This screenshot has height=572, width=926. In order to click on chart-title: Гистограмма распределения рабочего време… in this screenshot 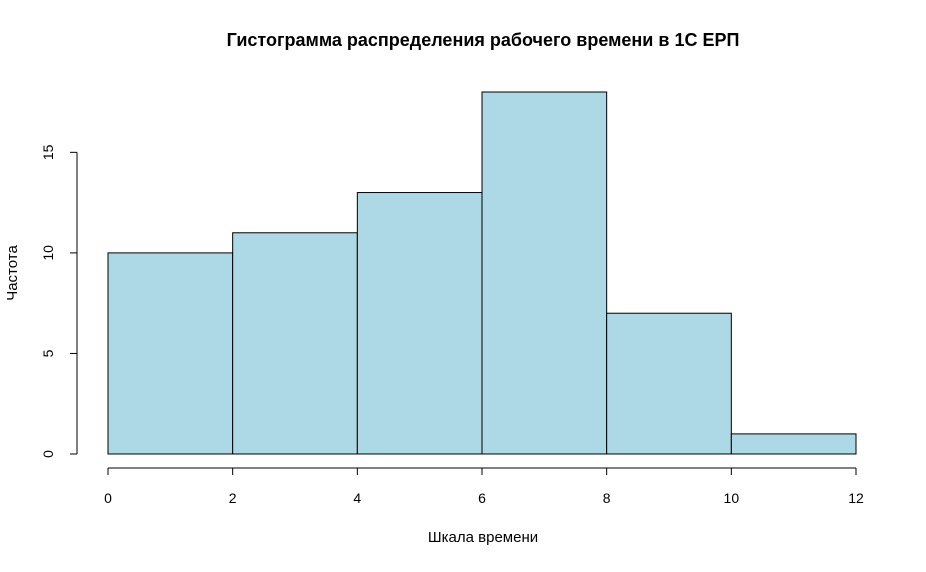, I will do `click(483, 40)`.